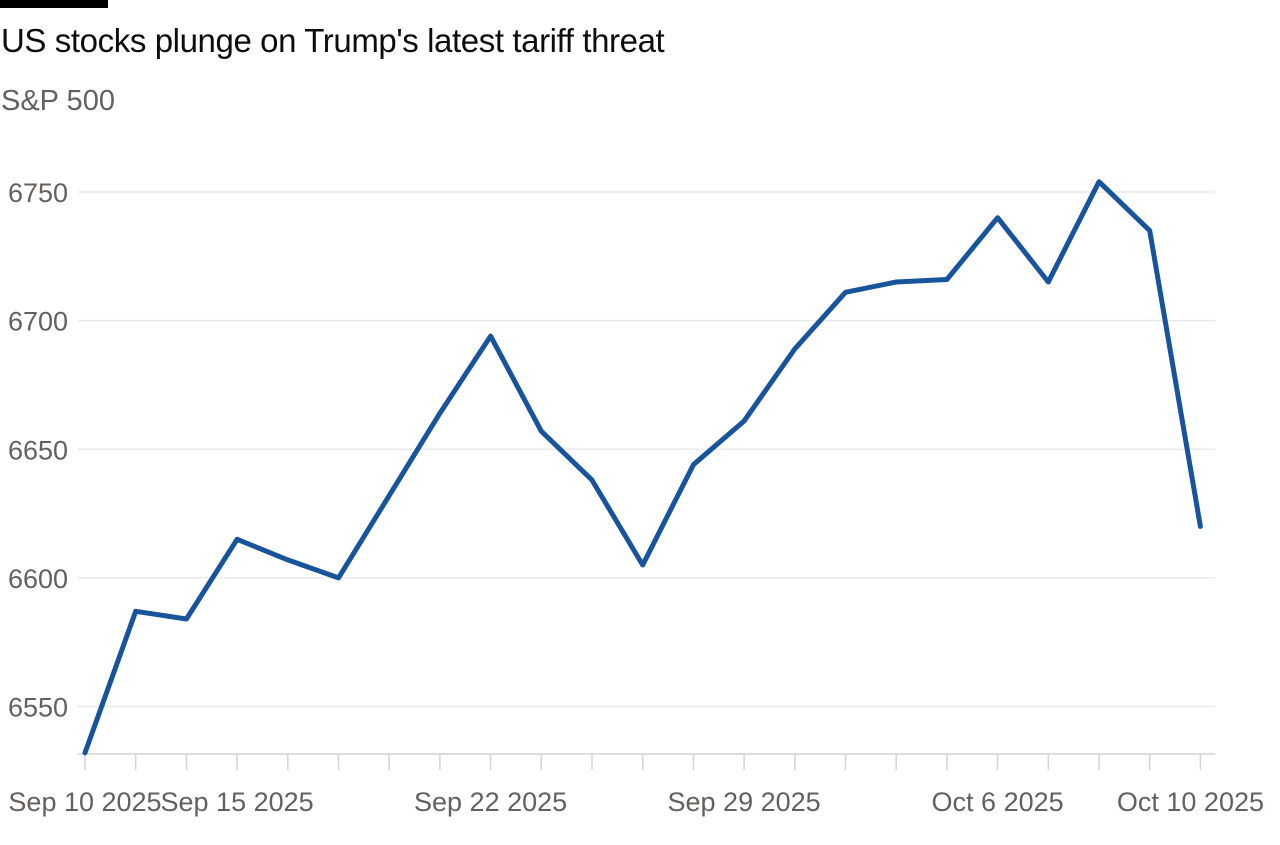 The image size is (1280, 845). I want to click on y-axis-label: 6650, so click(38, 450).